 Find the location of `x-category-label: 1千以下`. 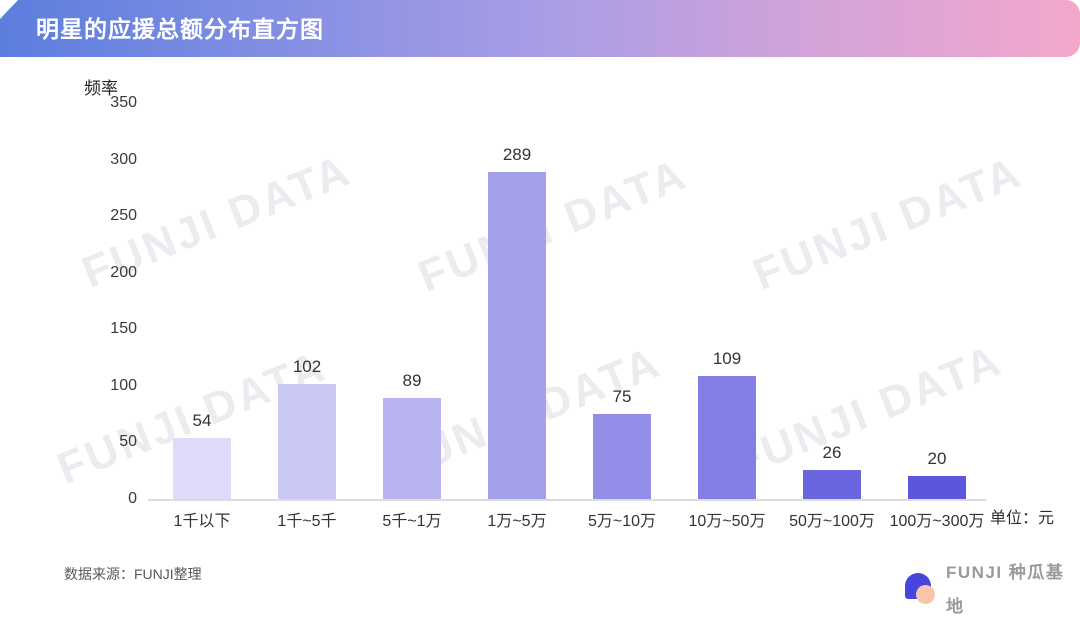

x-category-label: 1千以下 is located at coordinates (202, 521).